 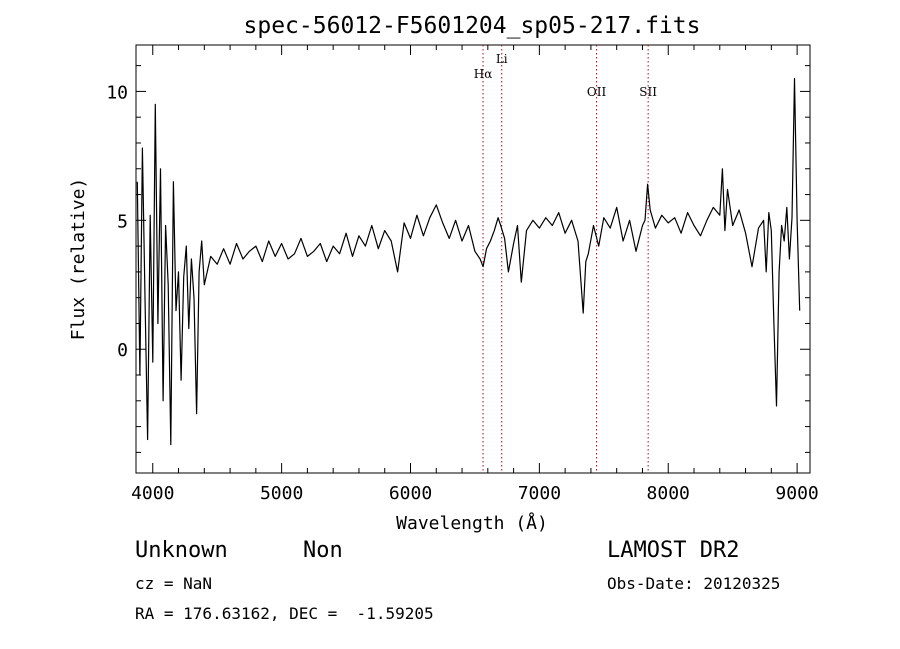 I want to click on x-tick-label: 5000, so click(x=281, y=493).